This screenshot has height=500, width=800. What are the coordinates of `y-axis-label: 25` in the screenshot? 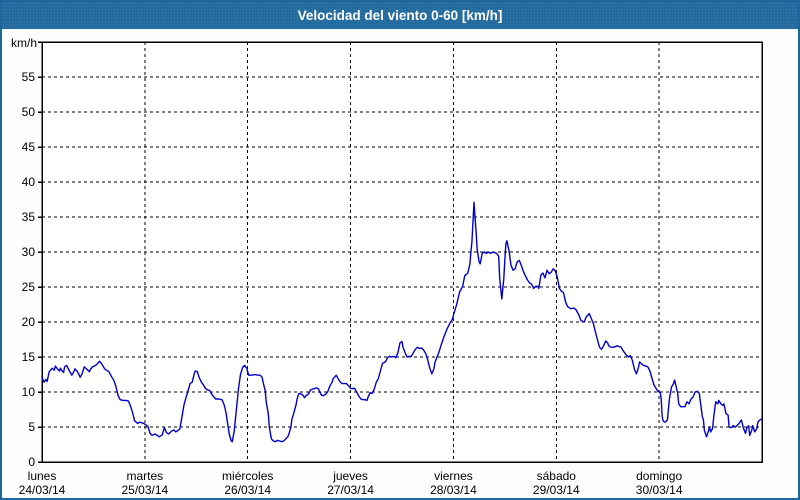 It's located at (29, 287).